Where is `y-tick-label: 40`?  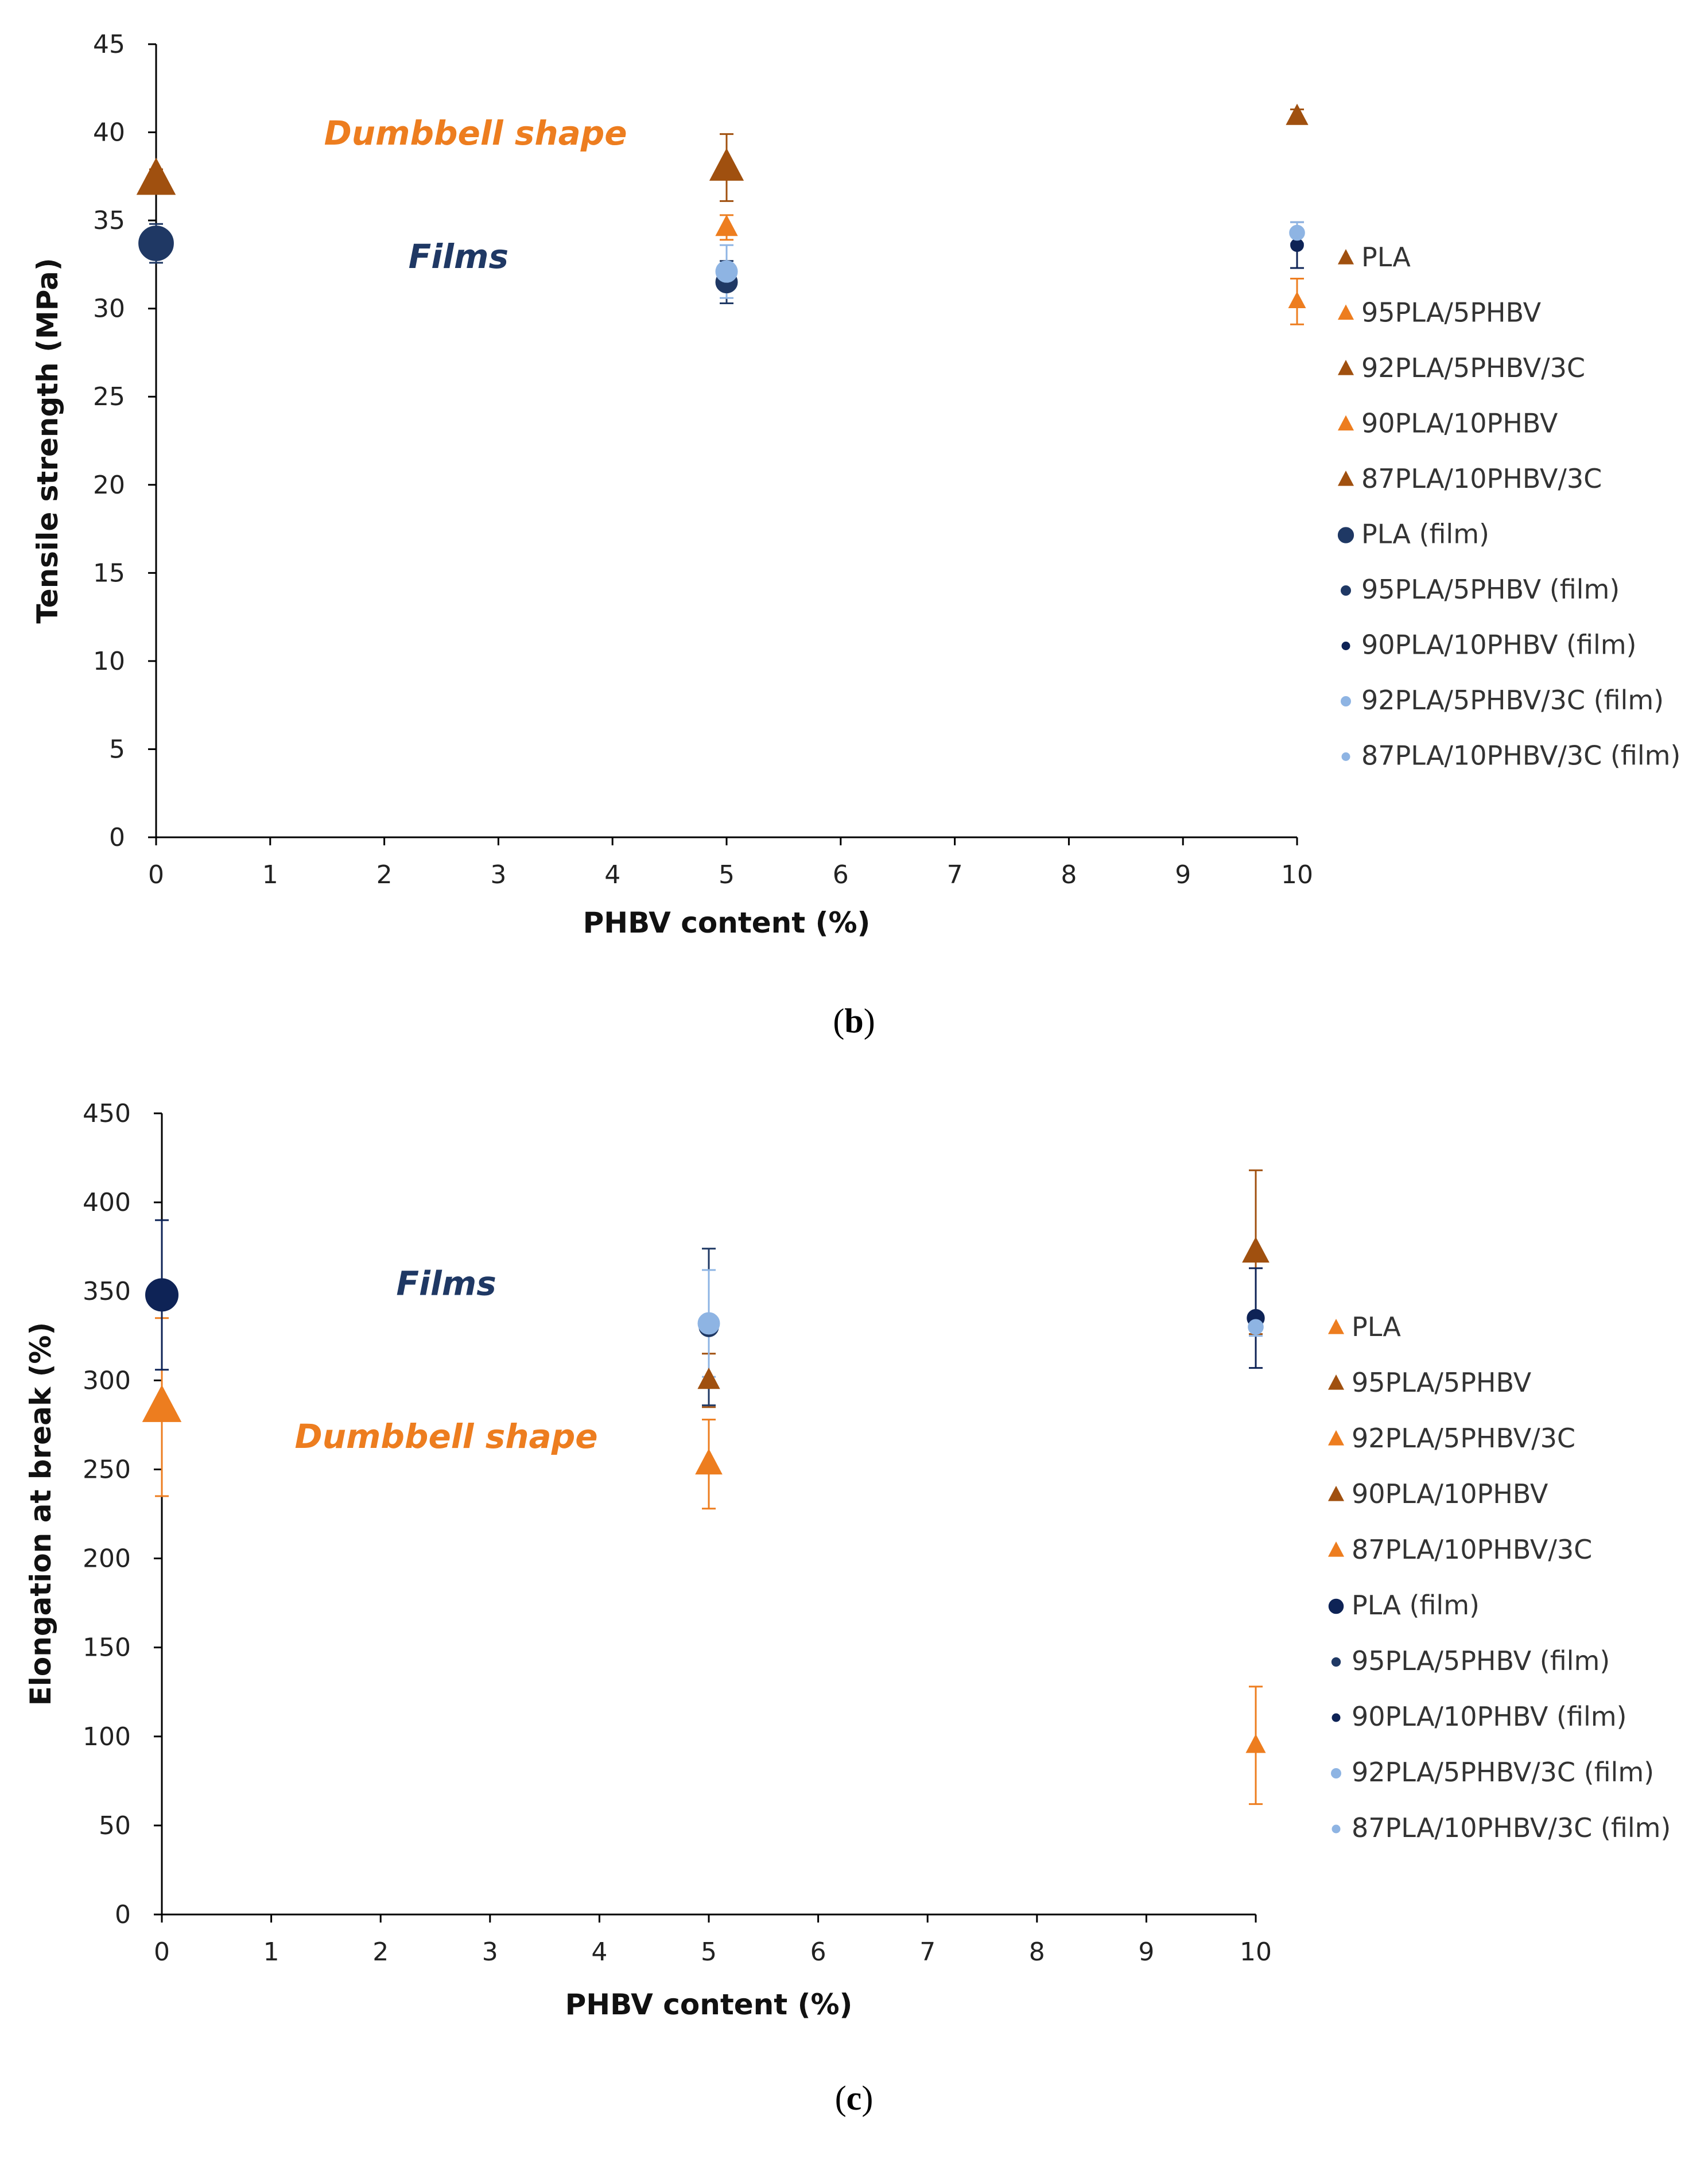 y-tick-label: 40 is located at coordinates (109, 132).